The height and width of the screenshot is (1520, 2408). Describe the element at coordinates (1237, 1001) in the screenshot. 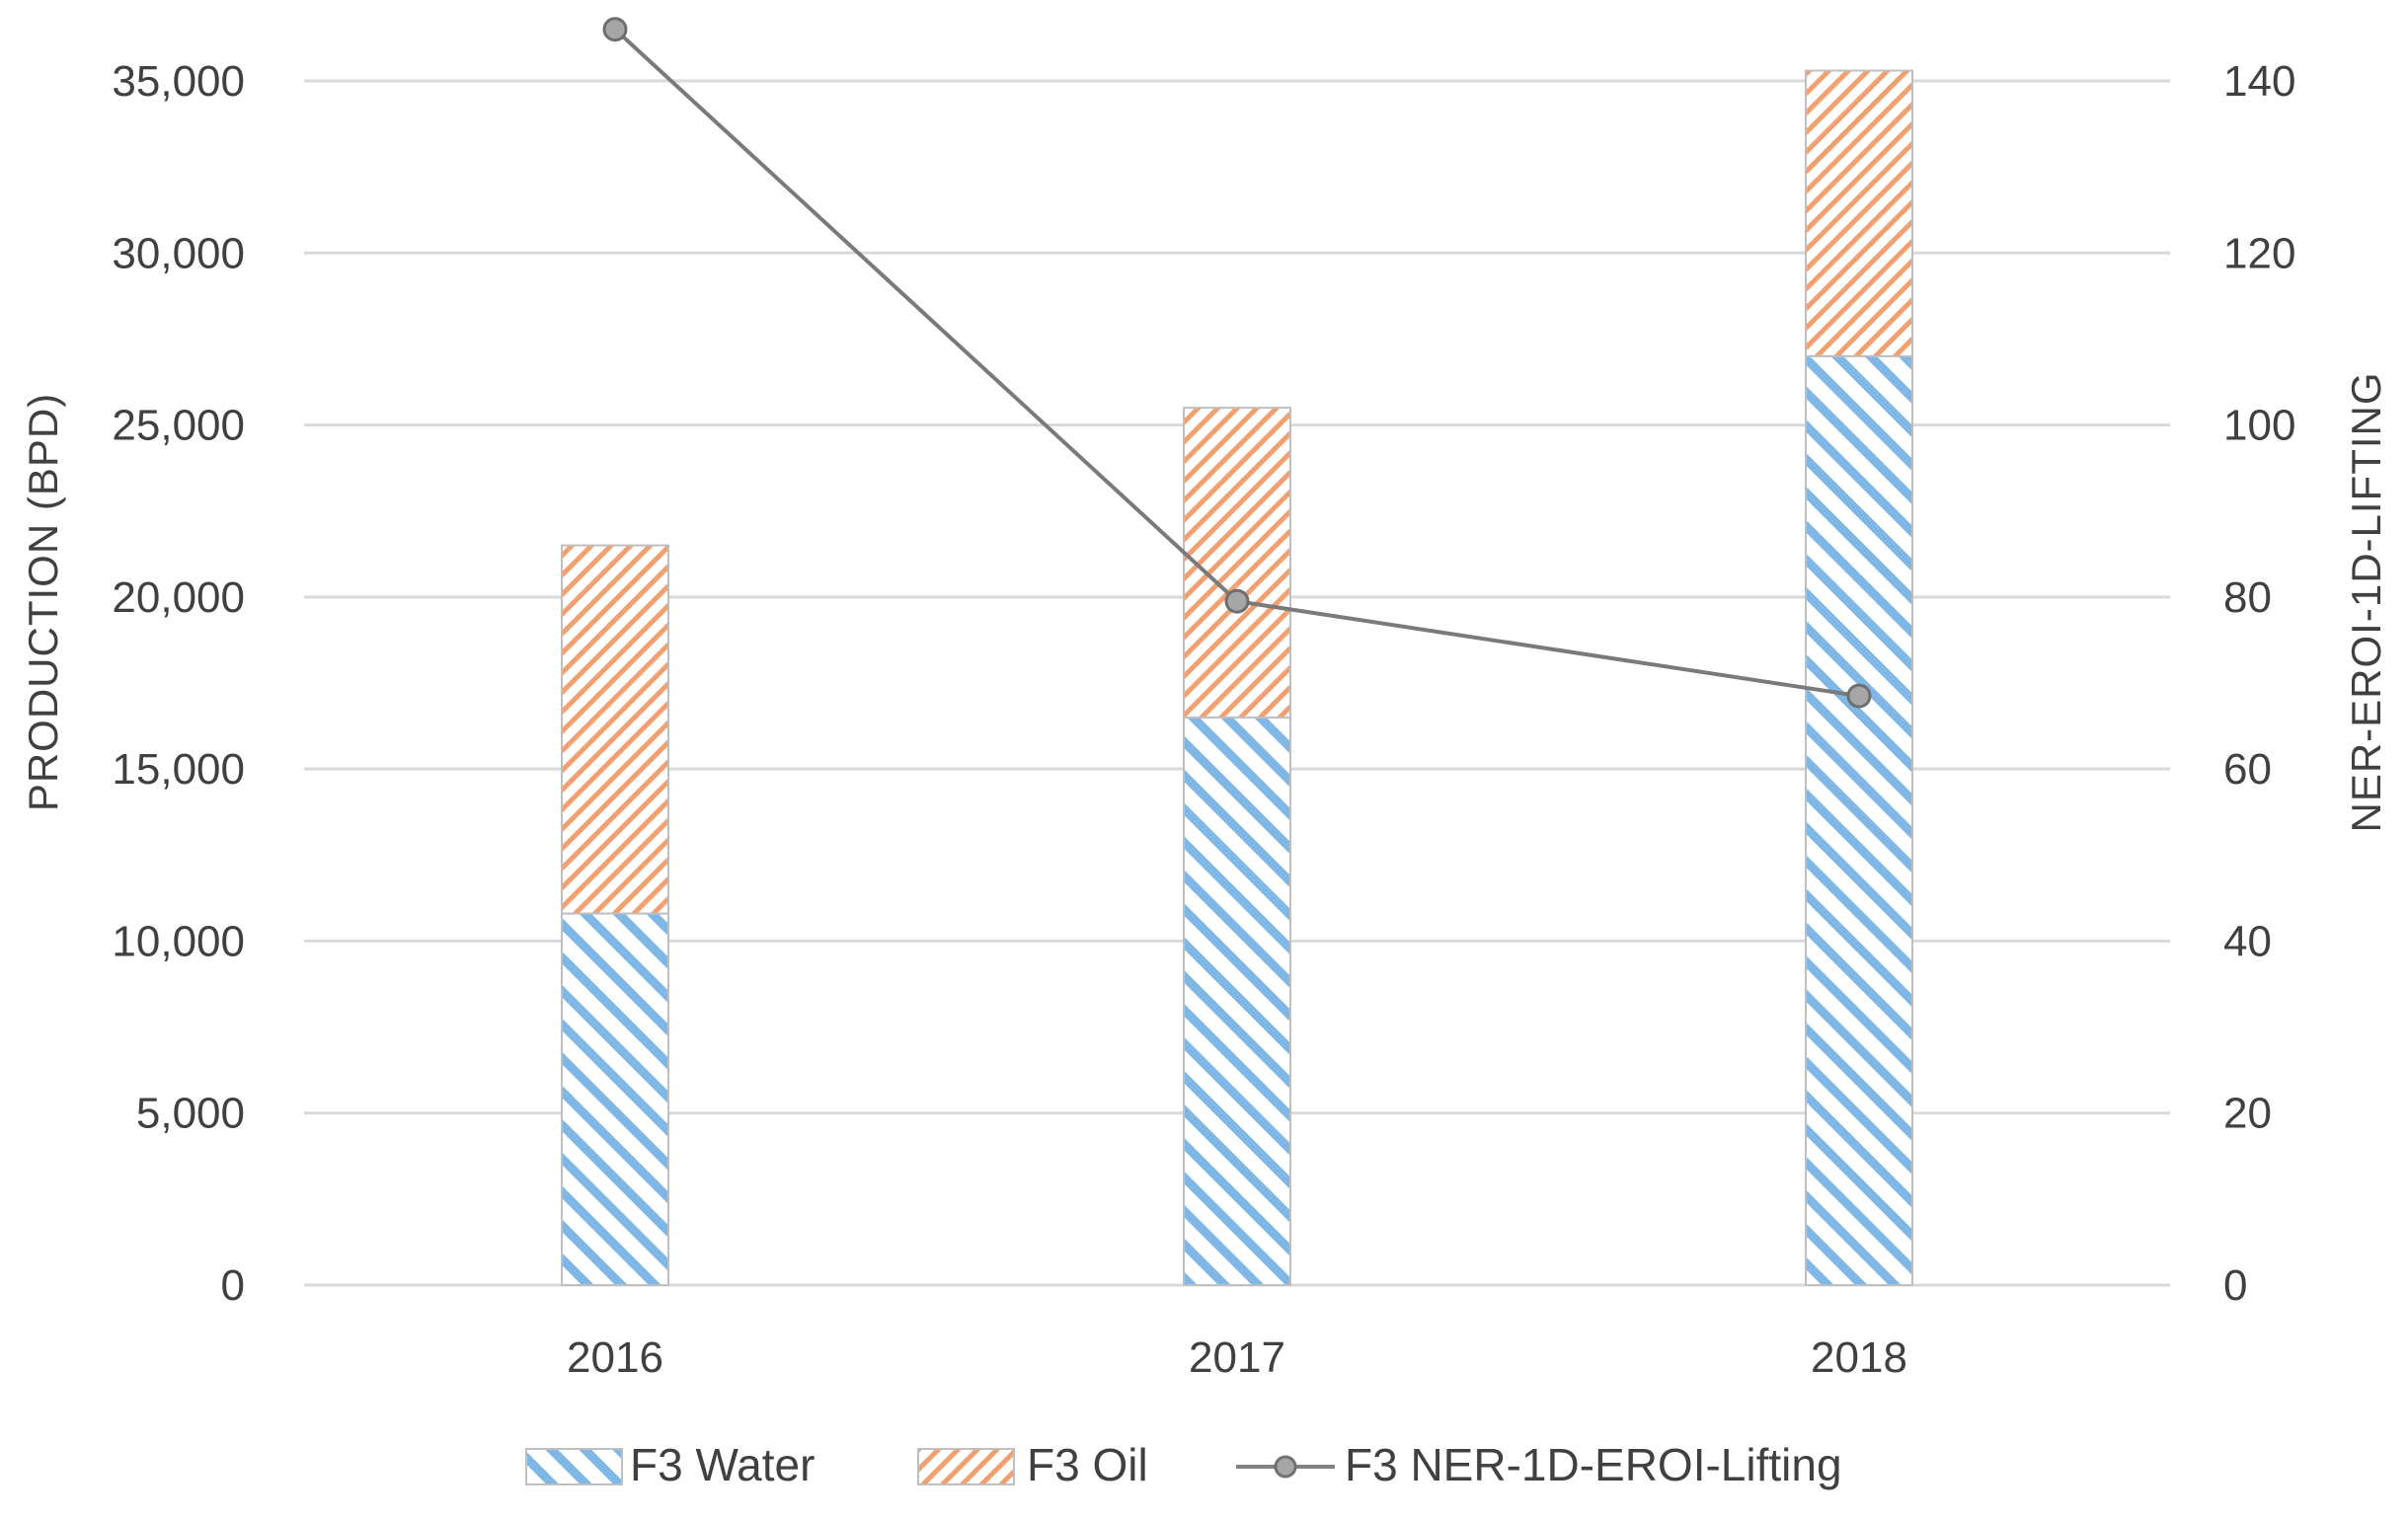

I see `bar-water-2017` at that location.